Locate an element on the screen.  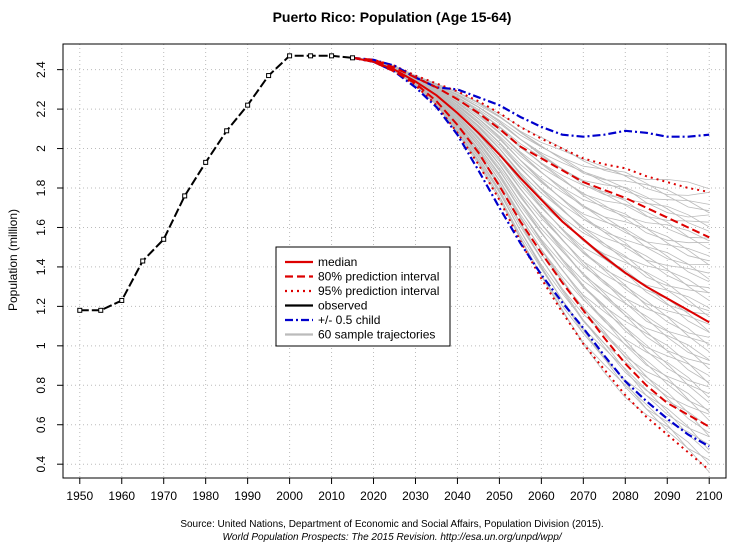
y-tick-label: 1.6 is located at coordinates (41, 227).